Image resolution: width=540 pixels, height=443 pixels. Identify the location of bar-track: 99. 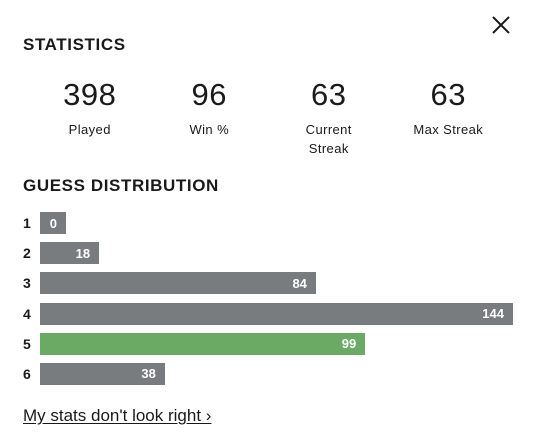
(276, 343).